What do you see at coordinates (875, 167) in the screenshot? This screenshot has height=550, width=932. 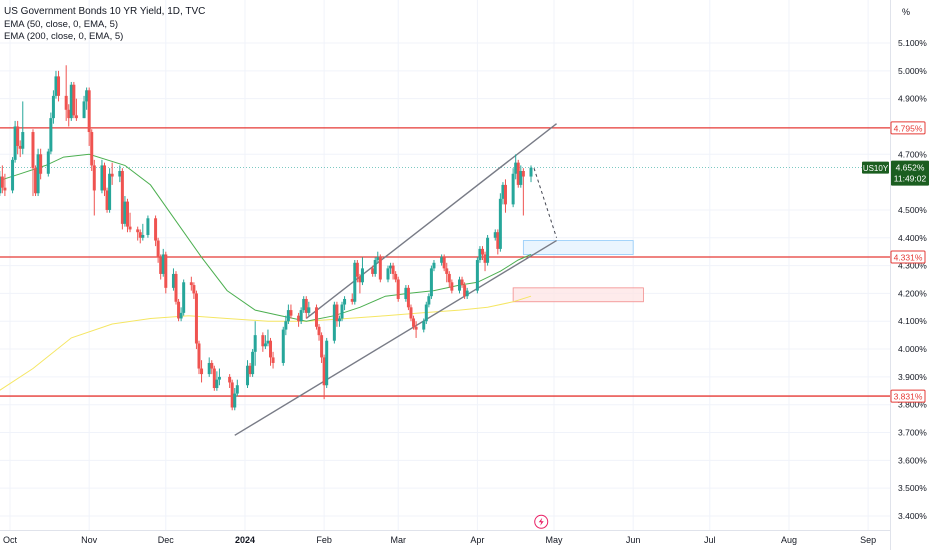 I see `symbol-badge` at bounding box center [875, 167].